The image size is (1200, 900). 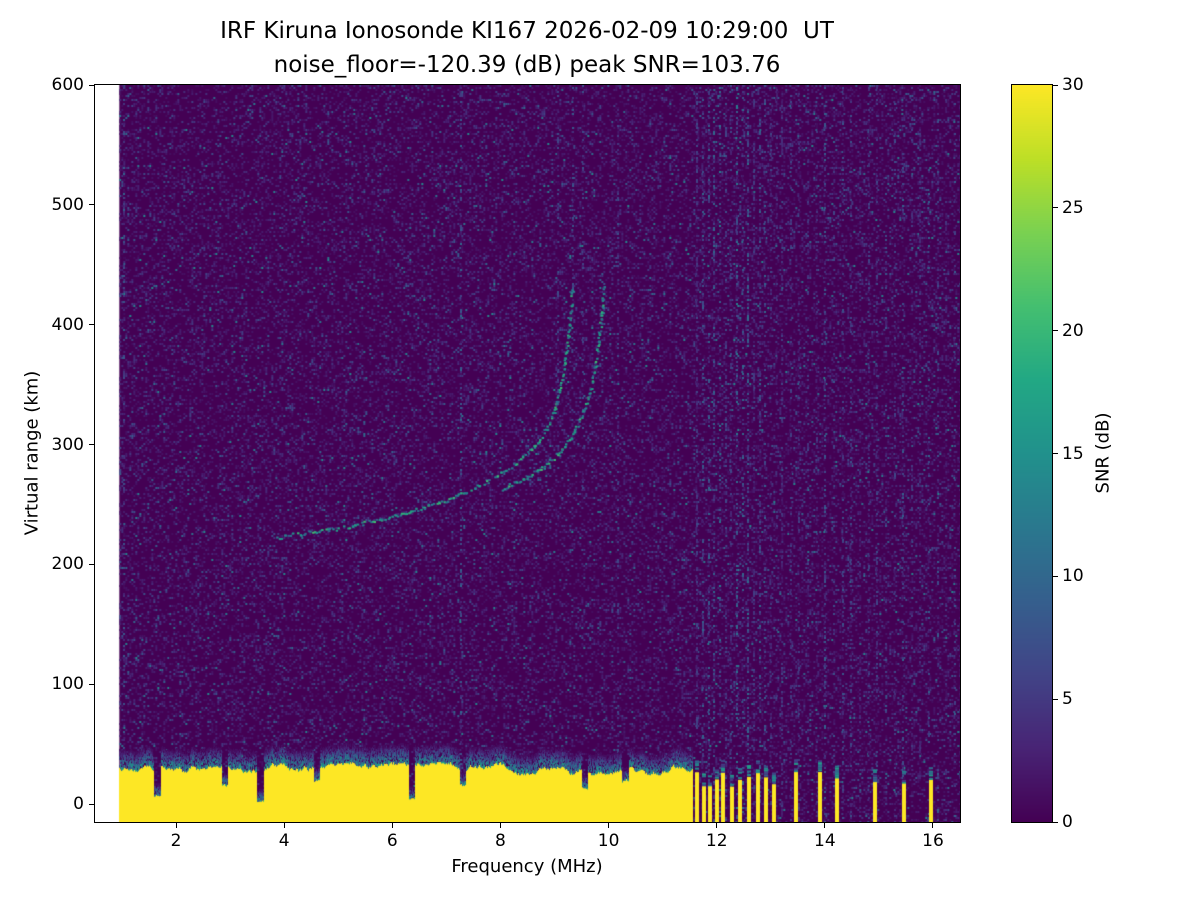 I want to click on x-tick-label: 2, so click(x=176, y=841).